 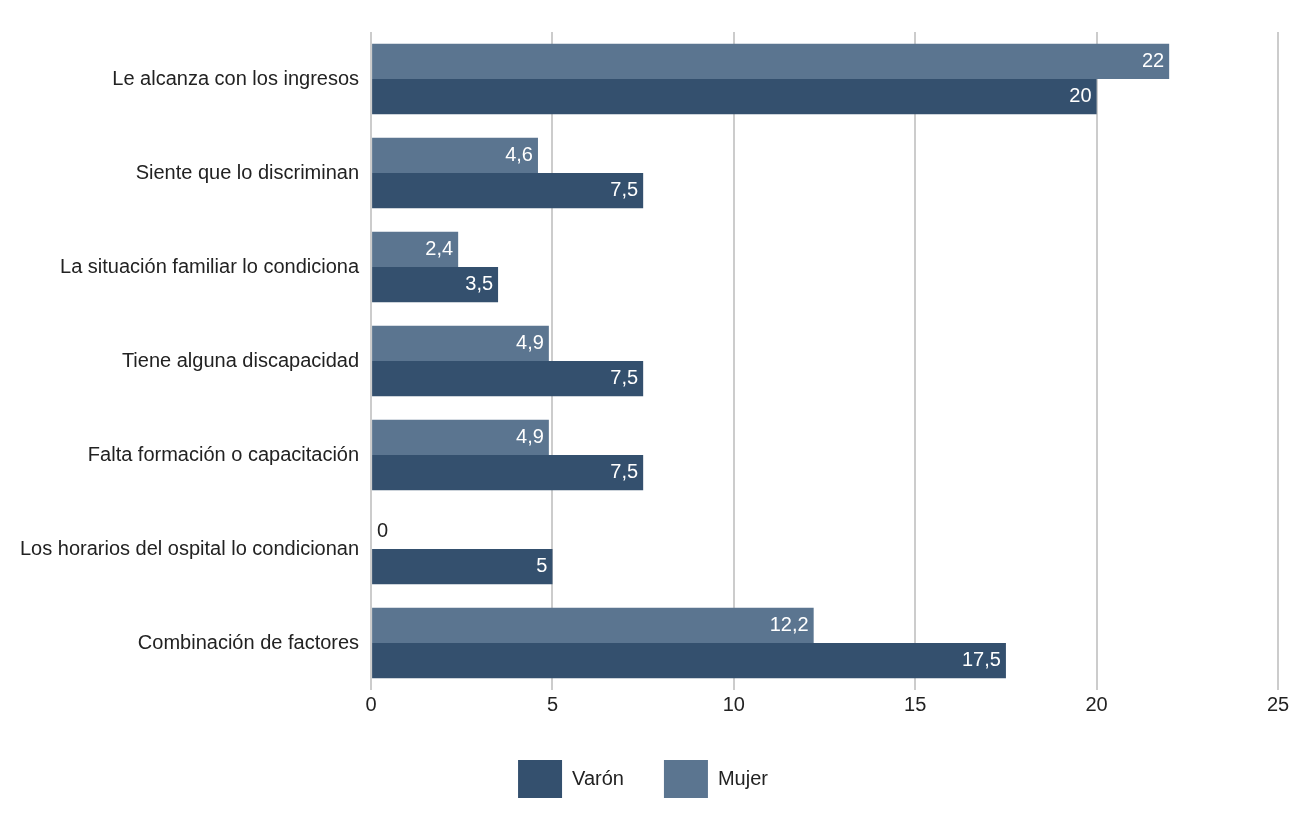 I want to click on data-label: 2,4, so click(x=439, y=247).